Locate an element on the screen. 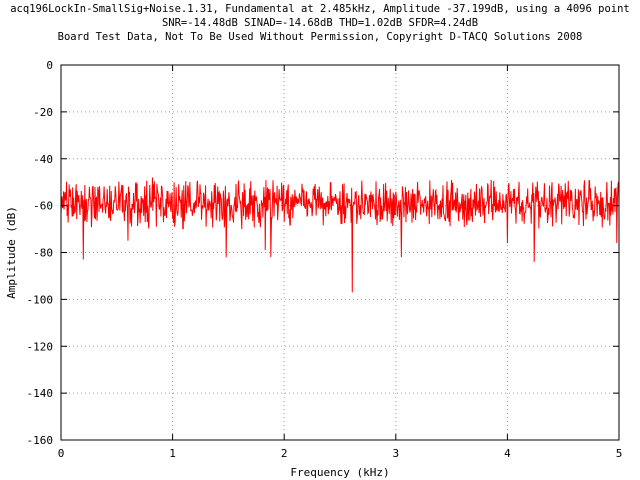 The width and height of the screenshot is (640, 480). y-tick-label: -120 is located at coordinates (40, 346).